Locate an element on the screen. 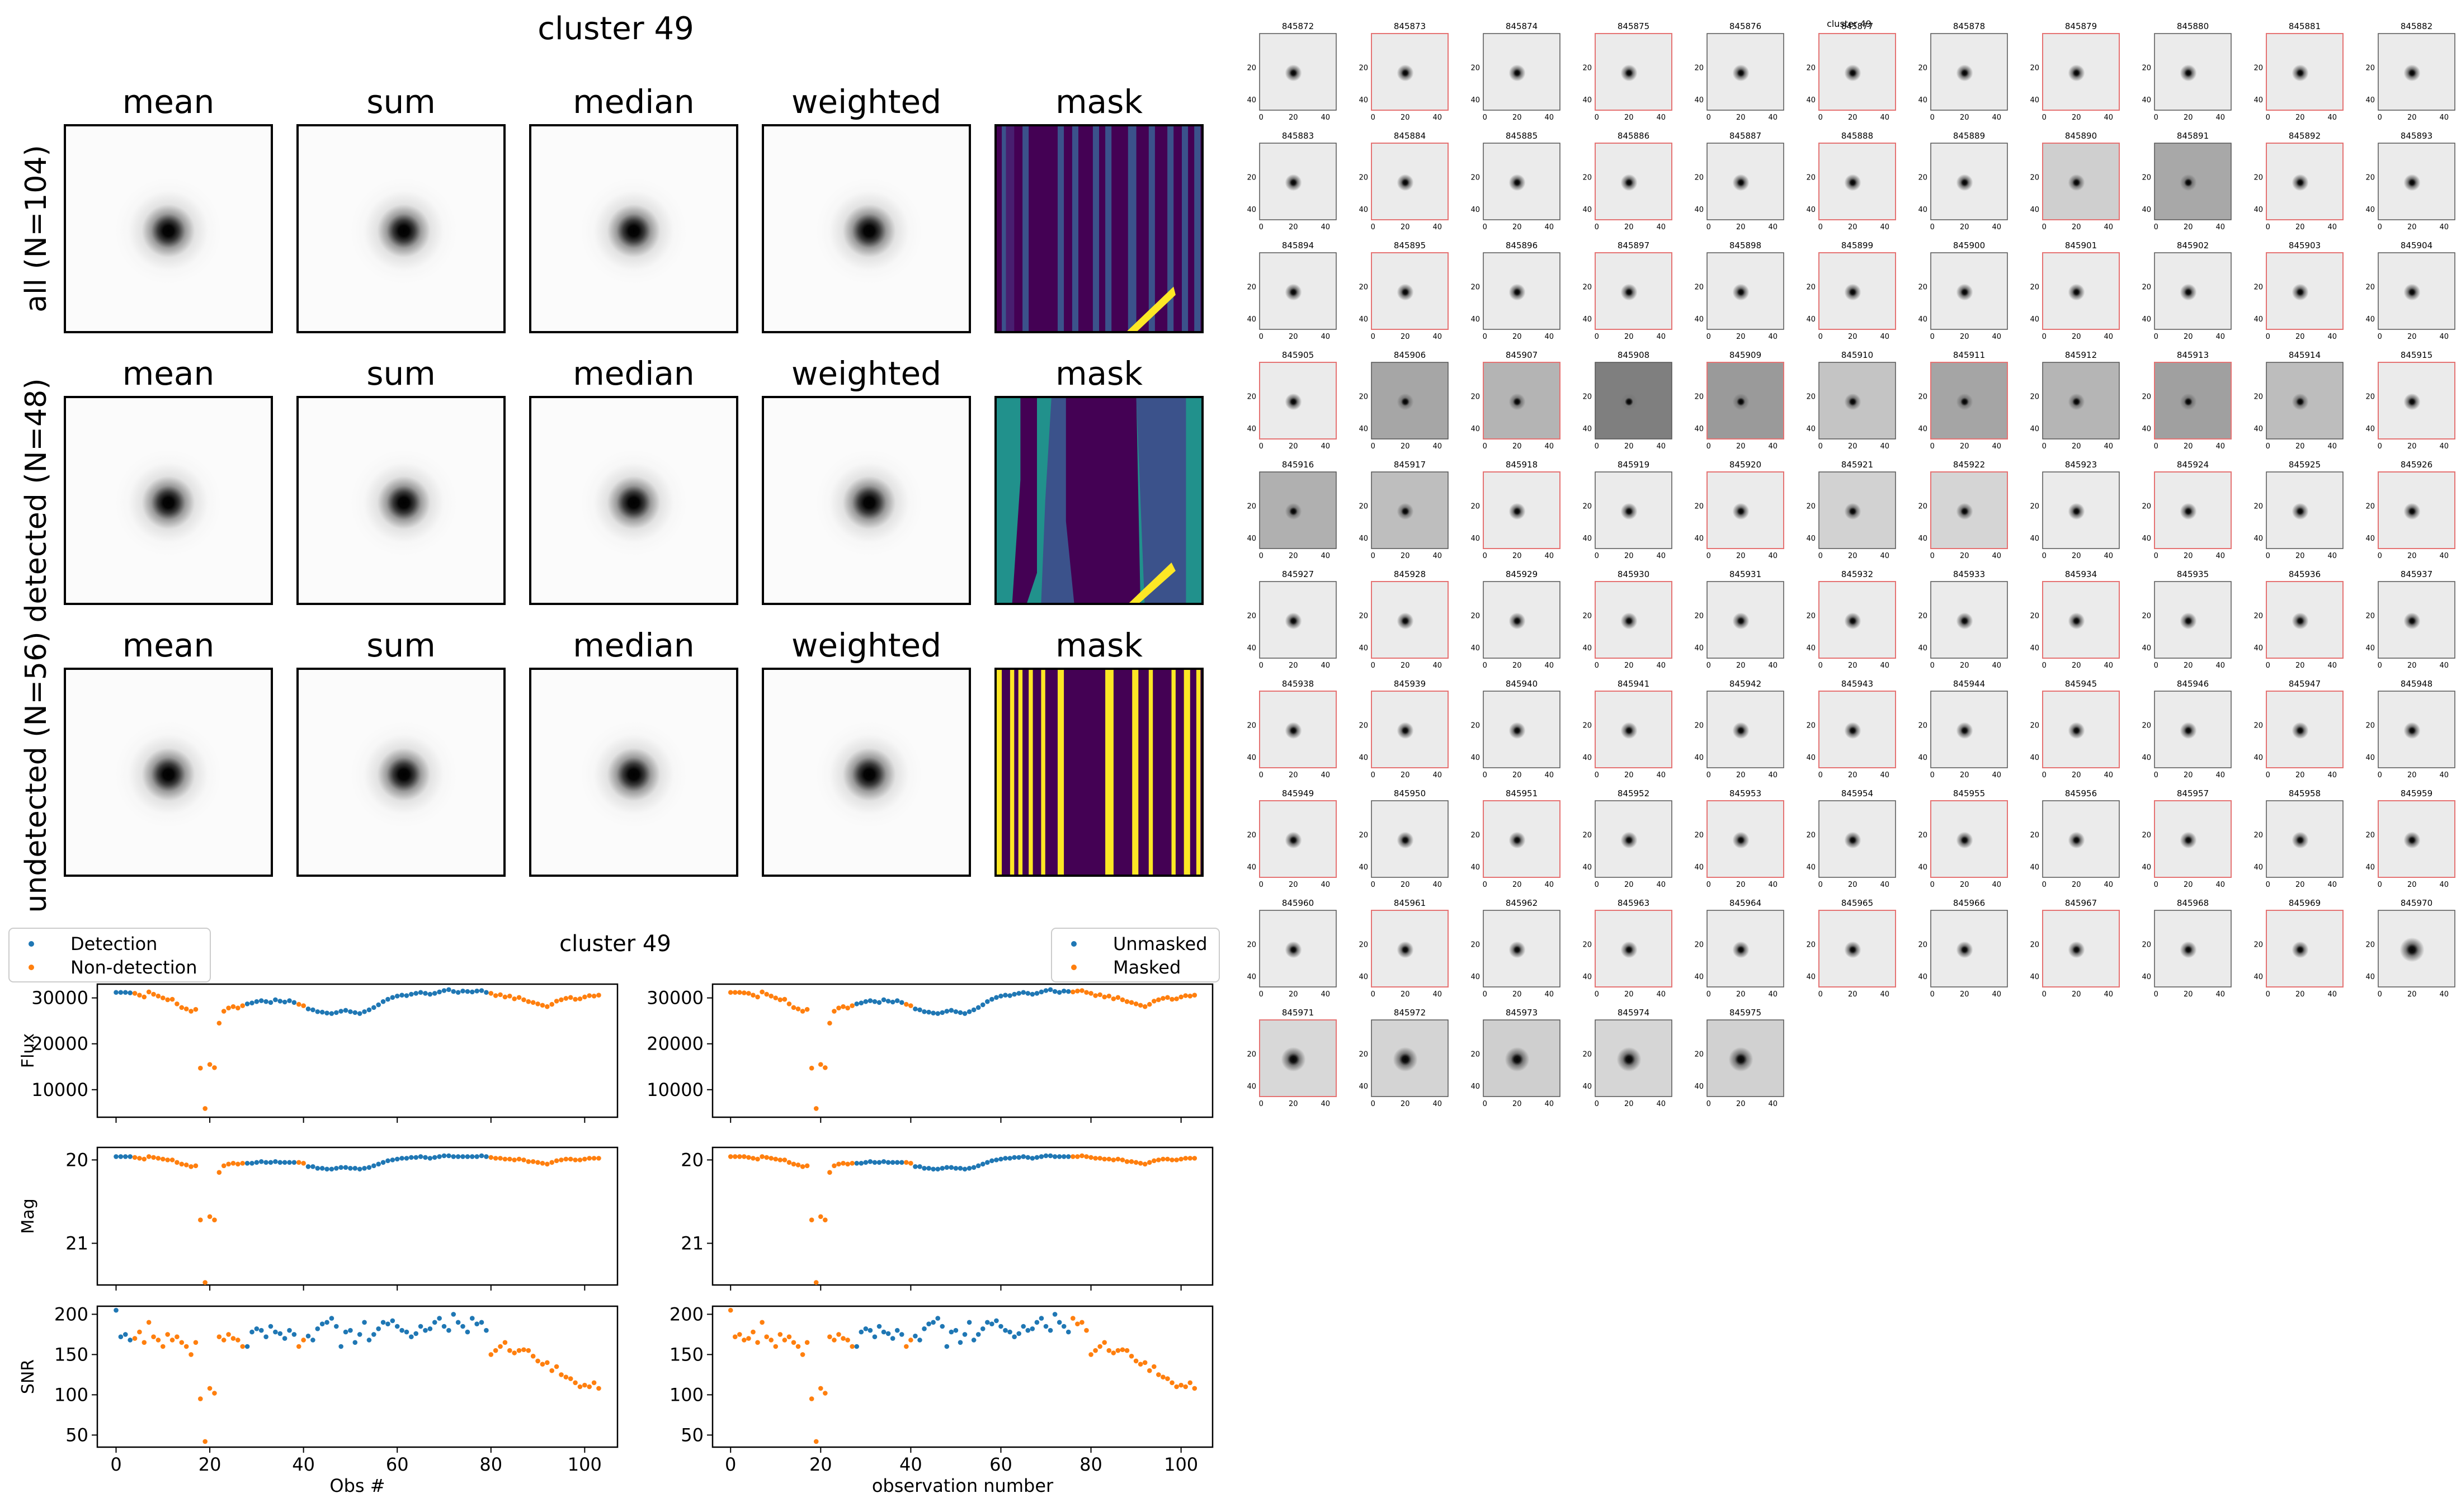 This screenshot has width=2461, height=1512. y-tick-label: 100 is located at coordinates (71, 1394).